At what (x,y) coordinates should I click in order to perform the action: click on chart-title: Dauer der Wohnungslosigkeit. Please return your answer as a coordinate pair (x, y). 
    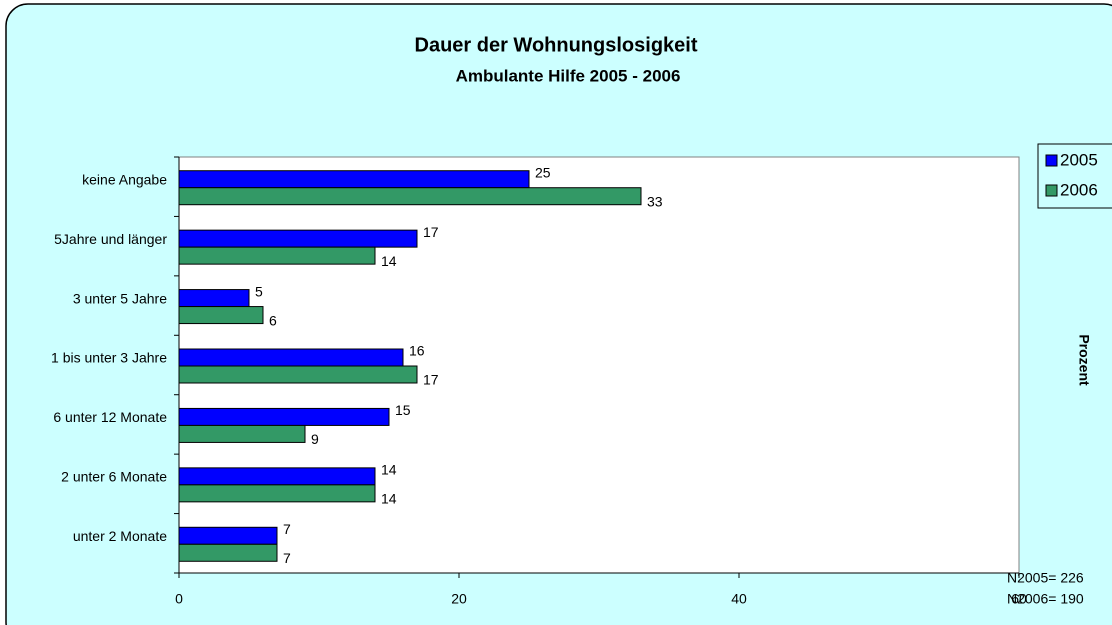
    Looking at the image, I should click on (556, 45).